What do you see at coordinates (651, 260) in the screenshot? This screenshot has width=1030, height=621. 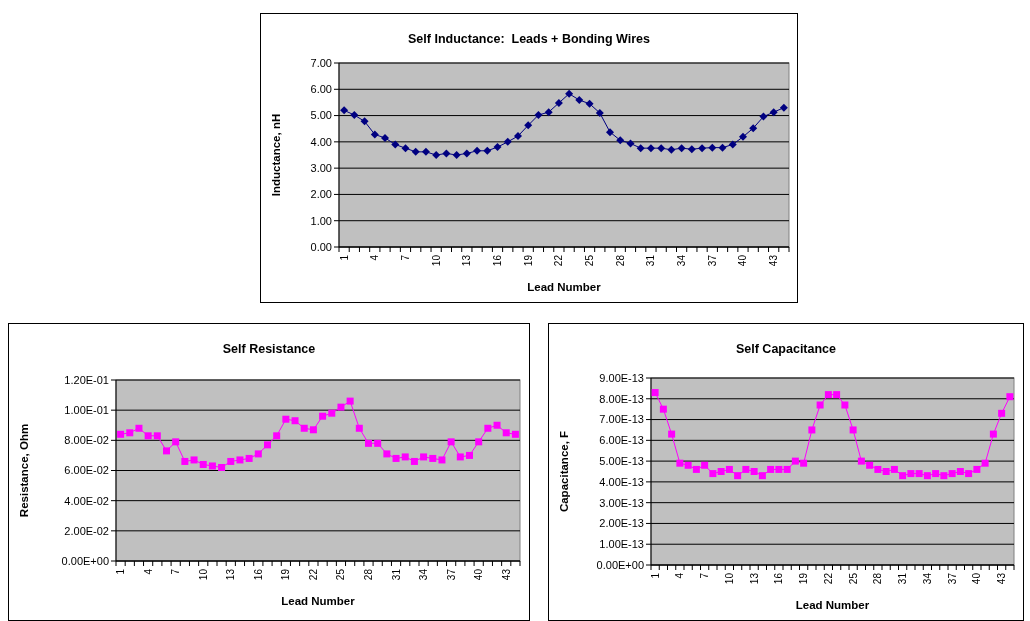 I see `x-tick-label: 31` at bounding box center [651, 260].